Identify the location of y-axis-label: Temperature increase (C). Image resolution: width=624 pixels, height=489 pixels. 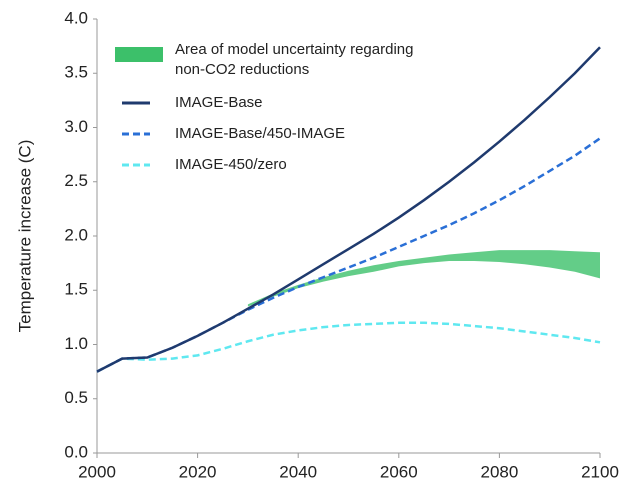
(24, 236).